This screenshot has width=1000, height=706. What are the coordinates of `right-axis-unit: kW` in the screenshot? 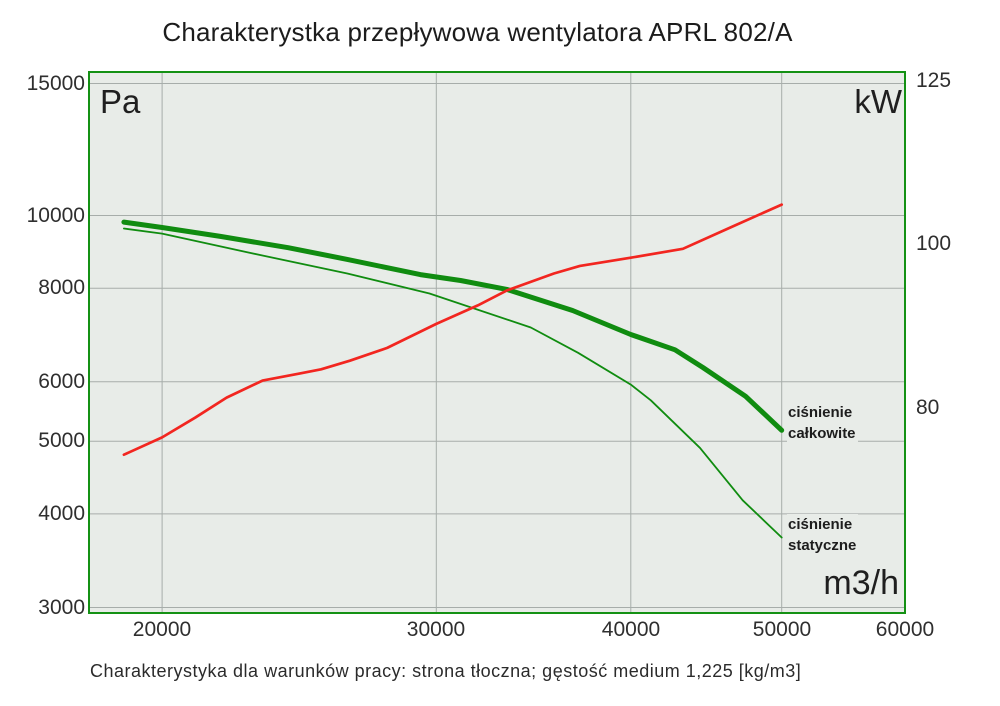 It's located at (878, 101).